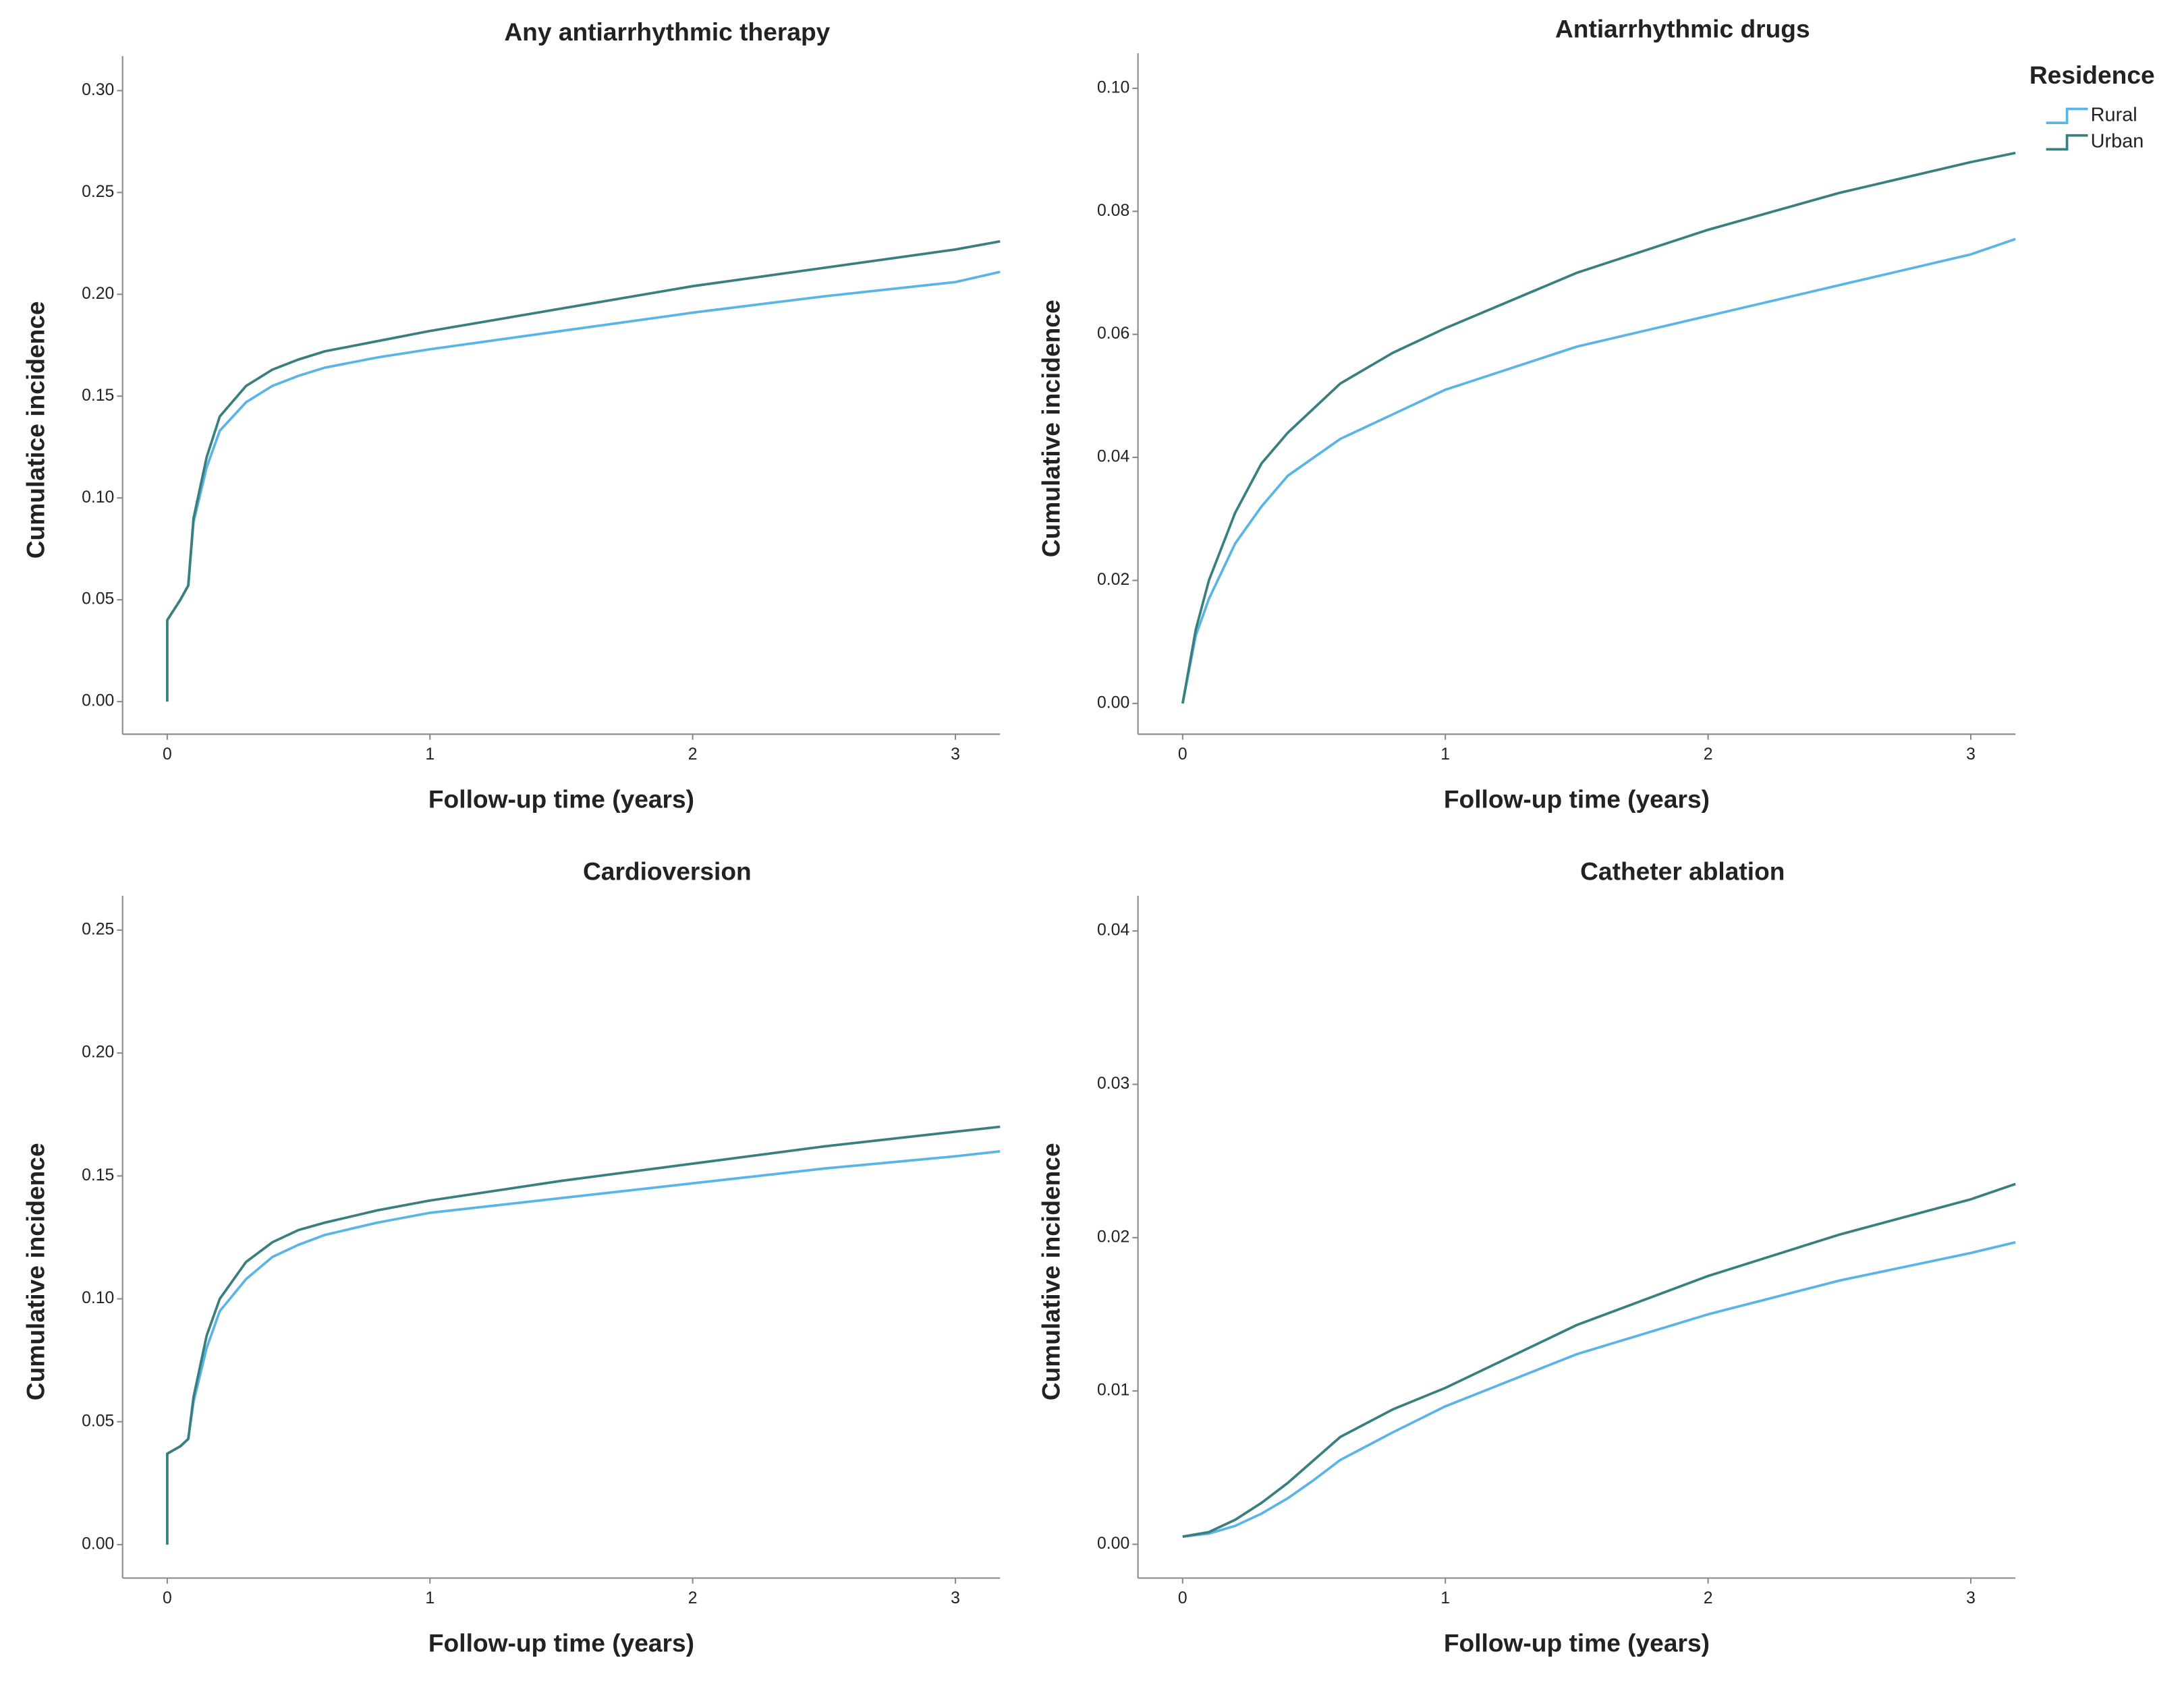  Describe the element at coordinates (1113, 1084) in the screenshot. I see `y-tick-label: 0.03` at that location.